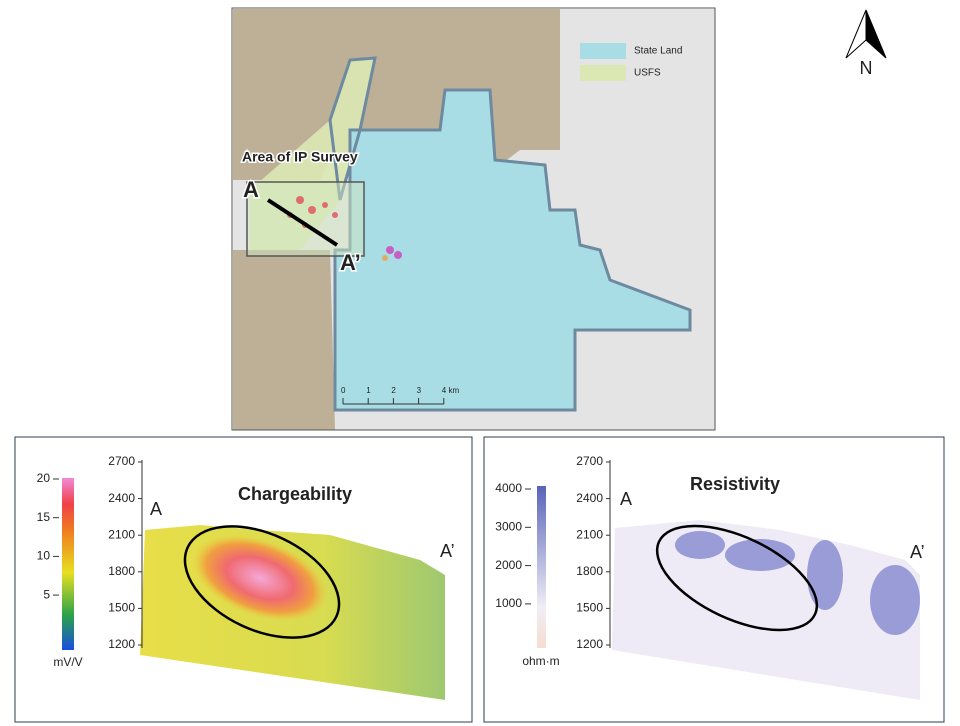 The height and width of the screenshot is (726, 960). I want to click on anomaly, so click(260, 578).